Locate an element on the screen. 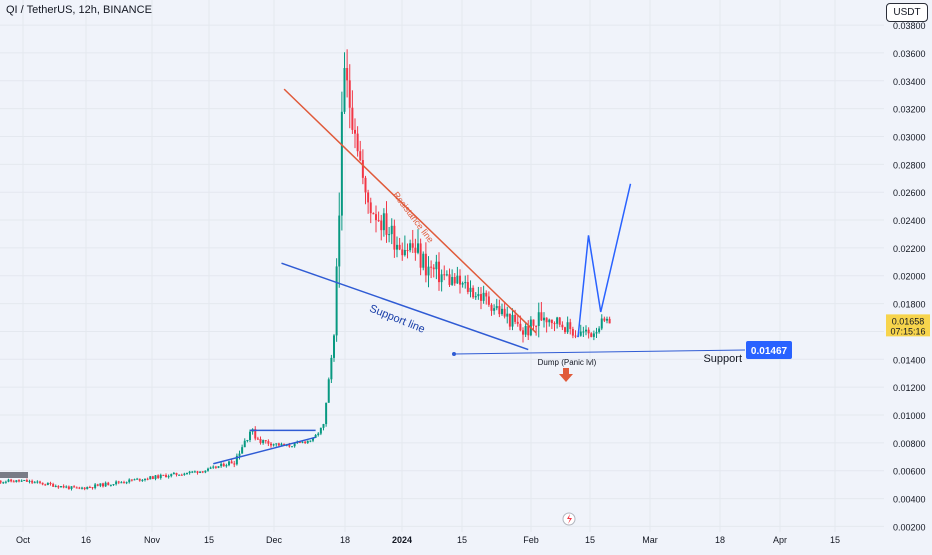  price-tag-value: 0.01658 is located at coordinates (908, 321).